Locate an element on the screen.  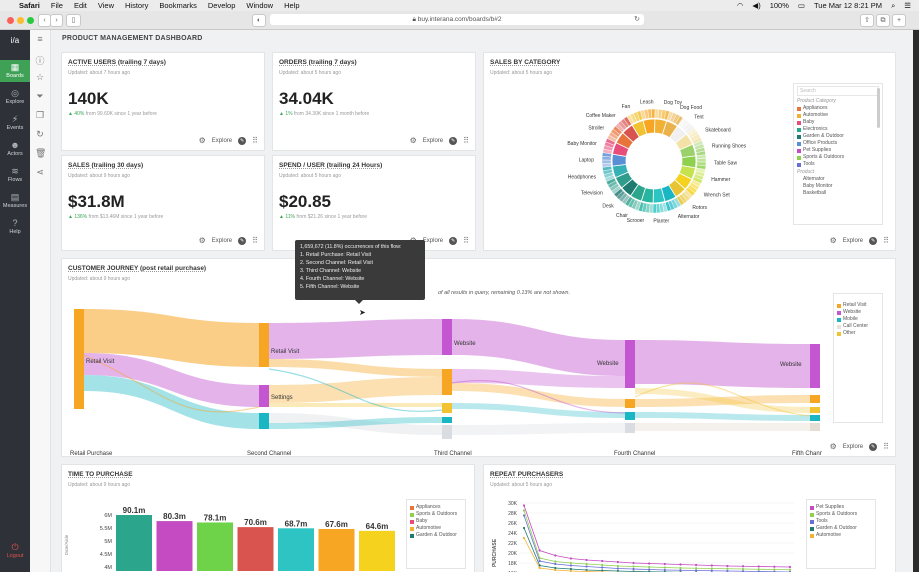
menu-icon: ≡ is located at coordinates (40, 39).